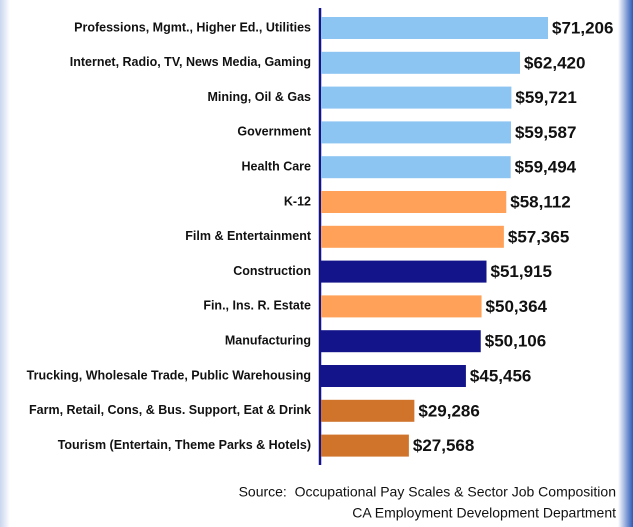  What do you see at coordinates (540, 201) in the screenshot?
I see `value-label: $58,112` at bounding box center [540, 201].